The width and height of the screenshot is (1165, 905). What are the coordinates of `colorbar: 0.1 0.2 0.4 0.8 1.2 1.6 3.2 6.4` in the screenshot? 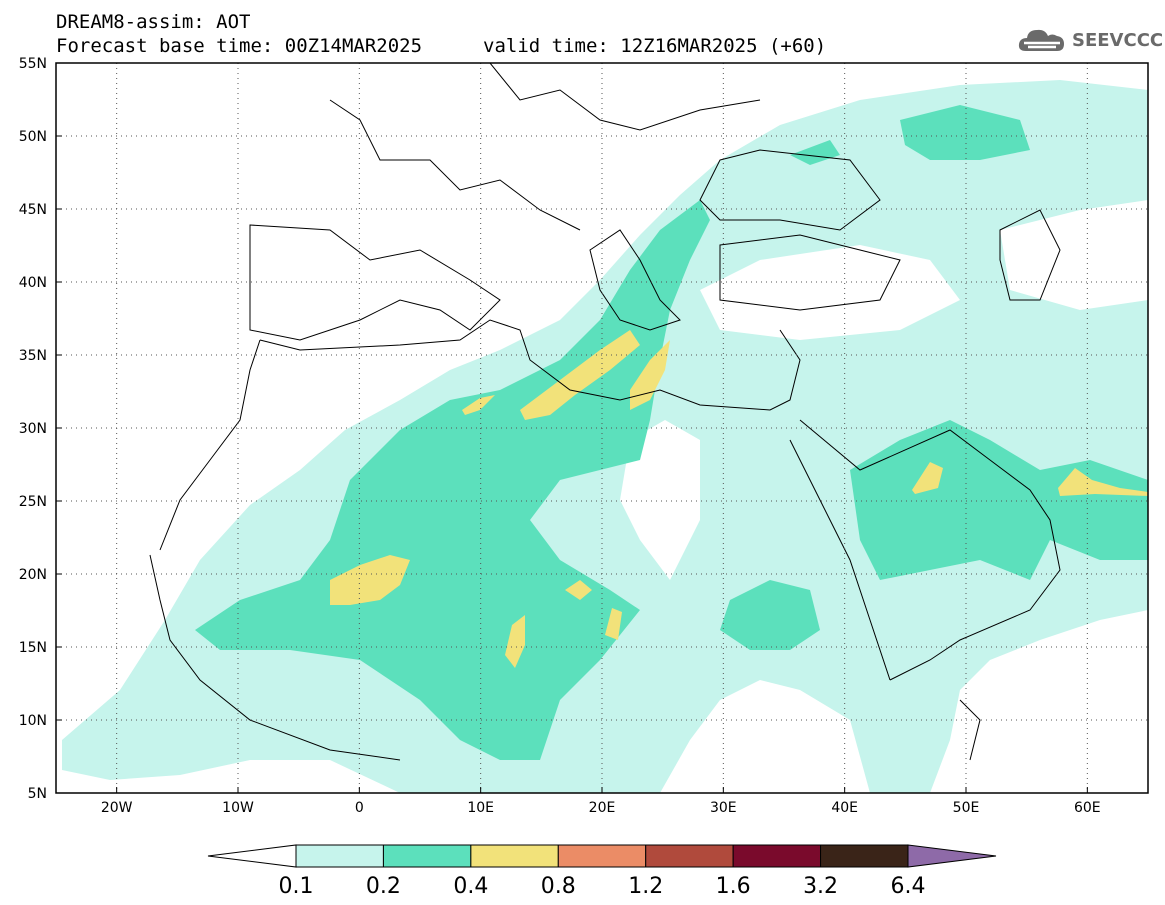 It's located at (602, 871).